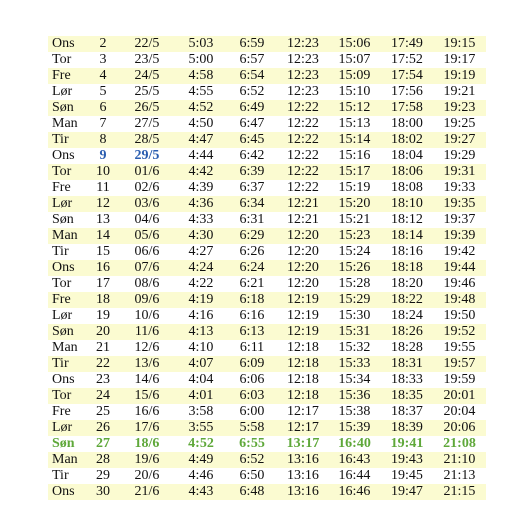  What do you see at coordinates (103, 91) in the screenshot?
I see `day-number-cell: 5` at bounding box center [103, 91].